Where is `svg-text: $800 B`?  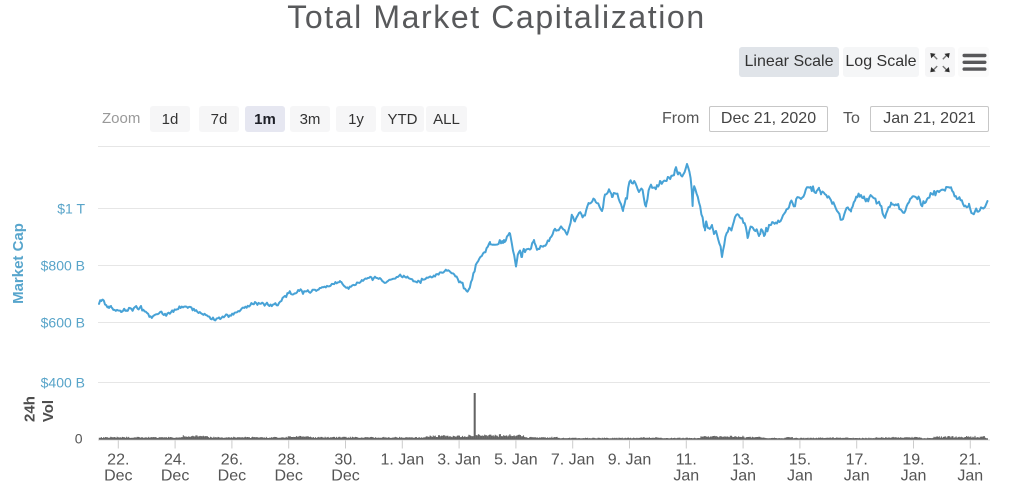 svg-text: $800 B is located at coordinates (63, 266).